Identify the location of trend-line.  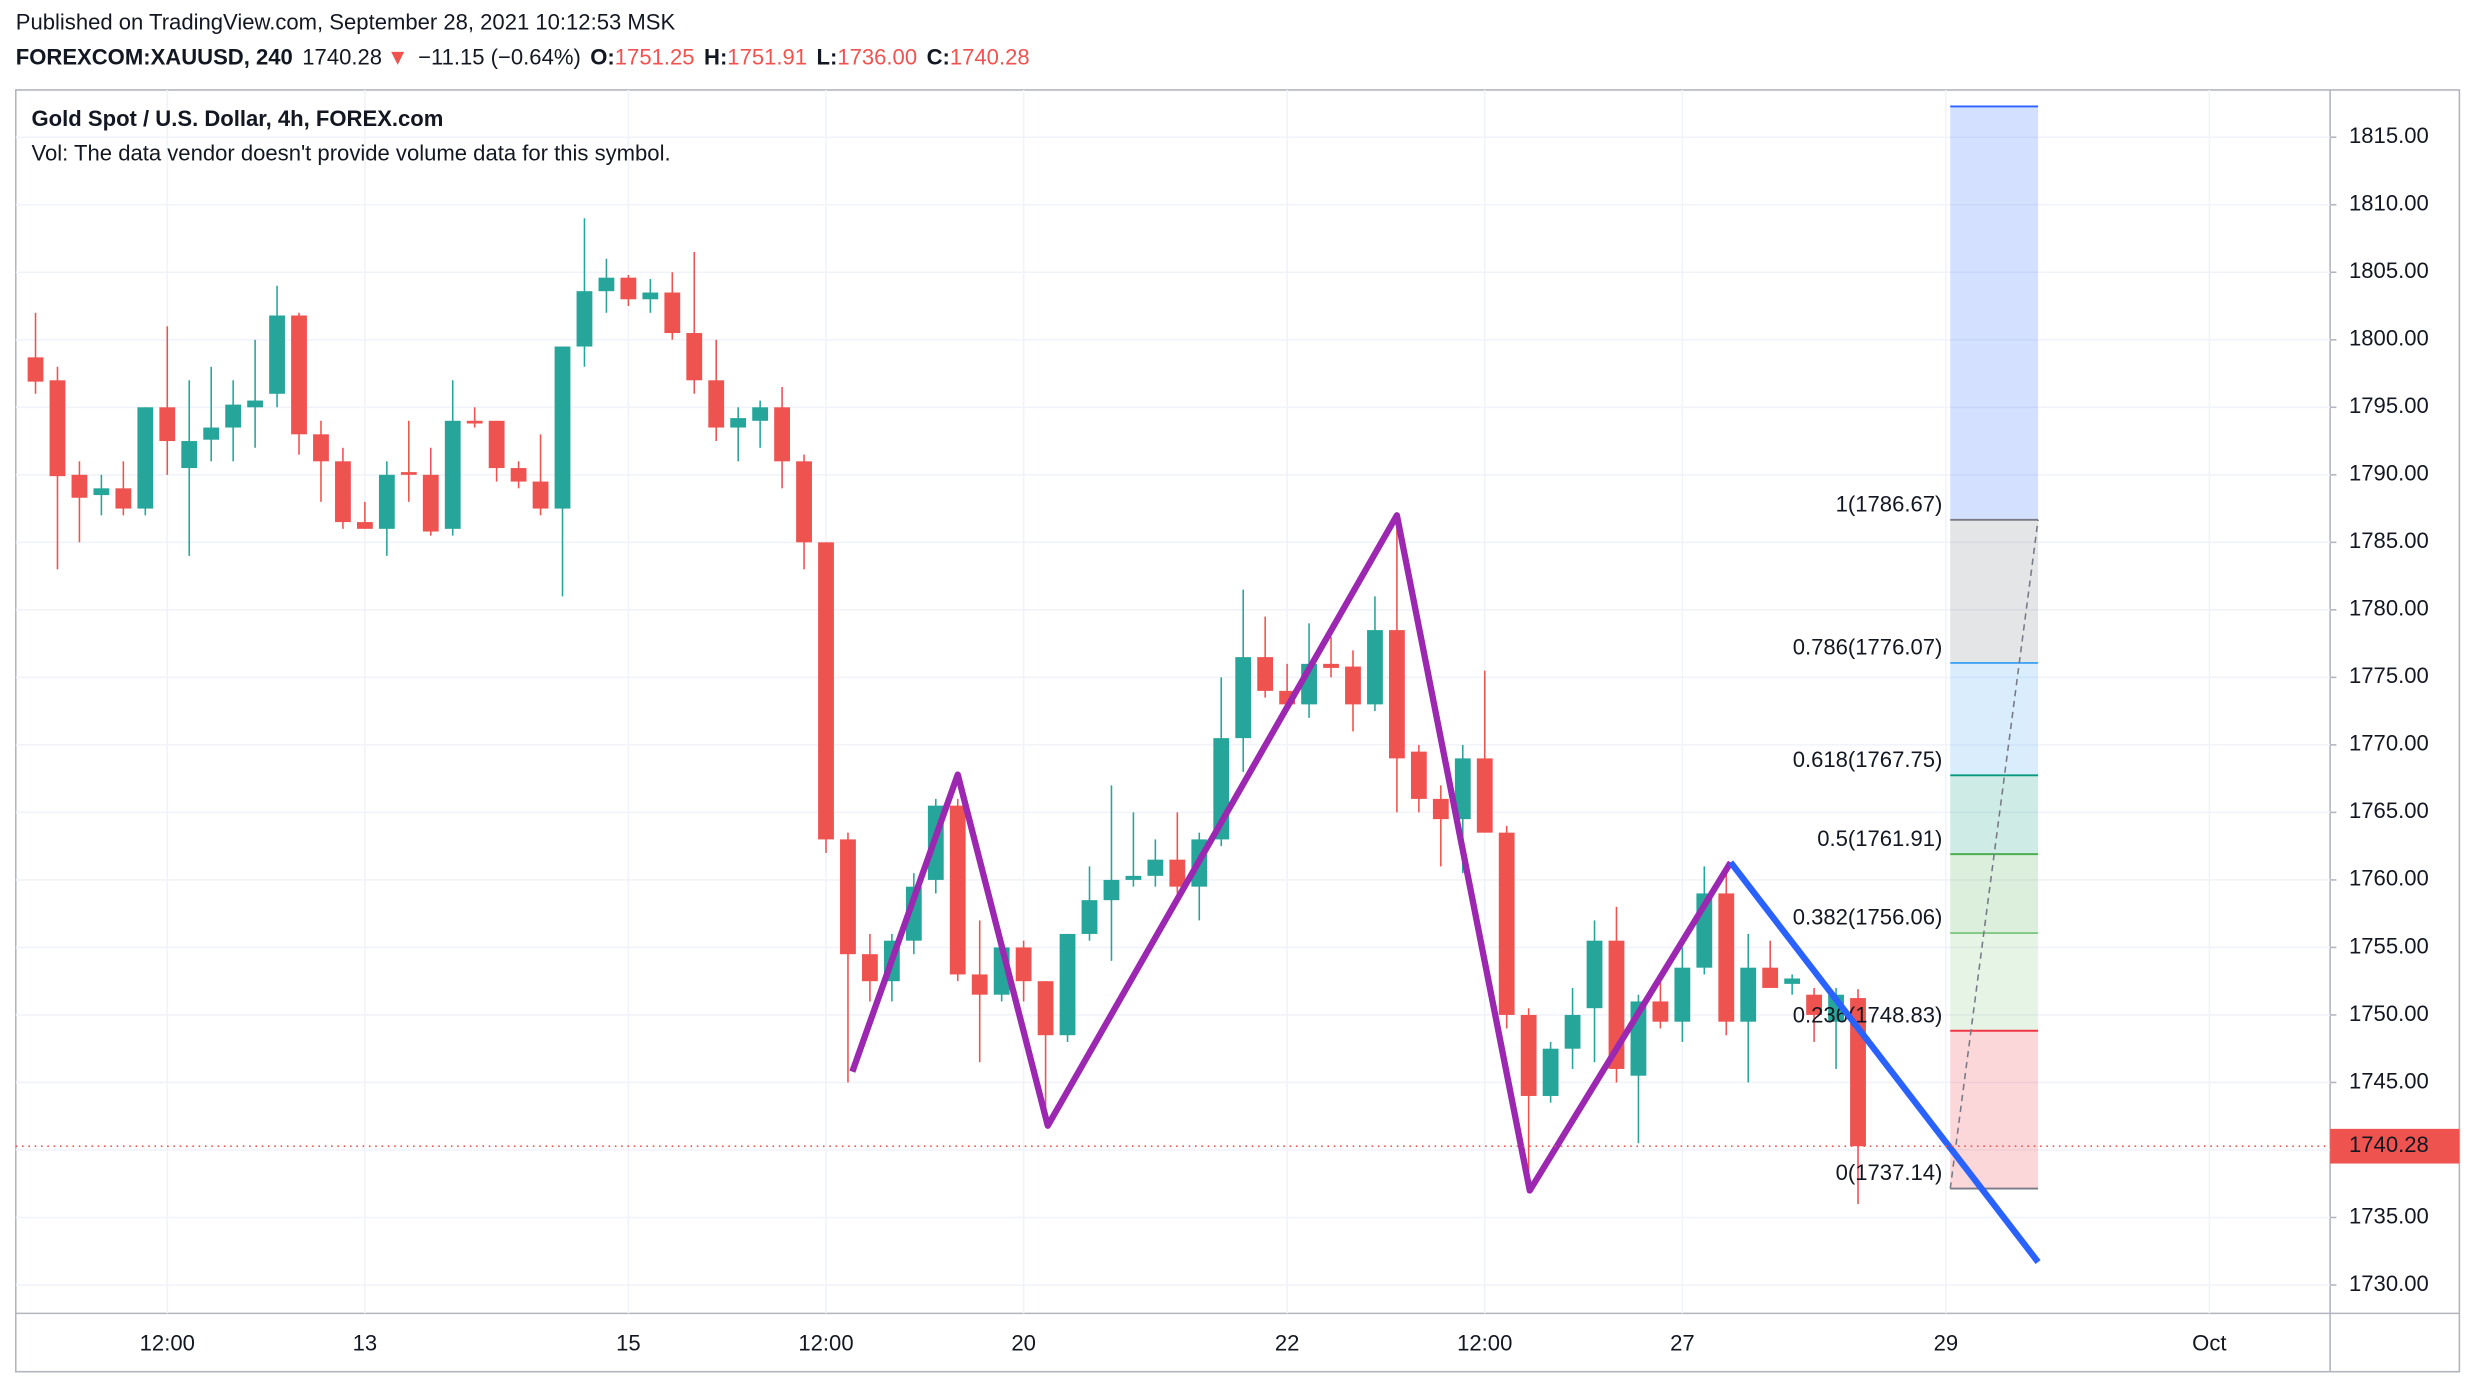
(1884, 1062).